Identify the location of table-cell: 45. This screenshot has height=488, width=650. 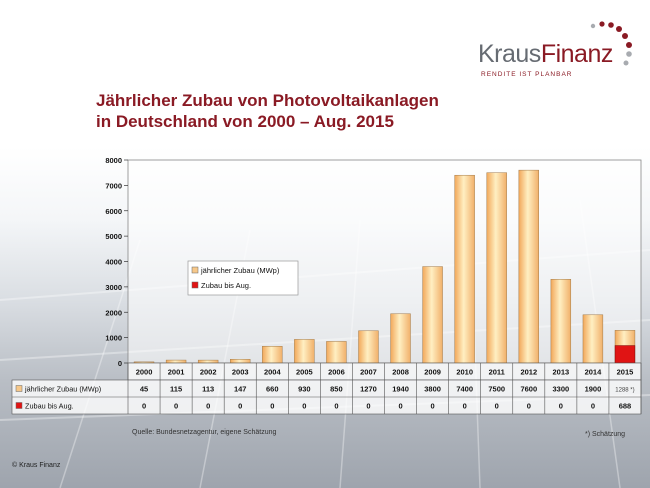
(144, 389).